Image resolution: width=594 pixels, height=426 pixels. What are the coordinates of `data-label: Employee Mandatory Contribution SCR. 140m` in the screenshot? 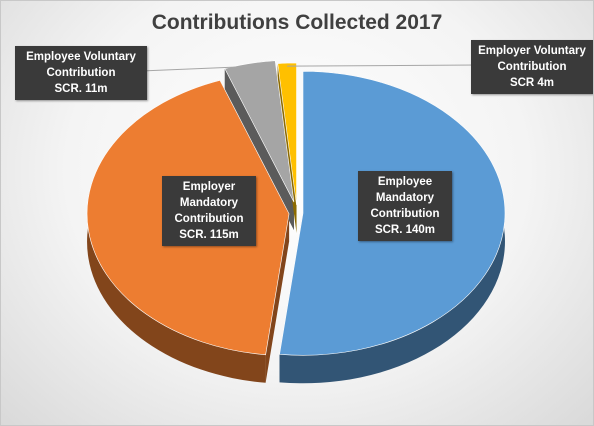 It's located at (405, 206).